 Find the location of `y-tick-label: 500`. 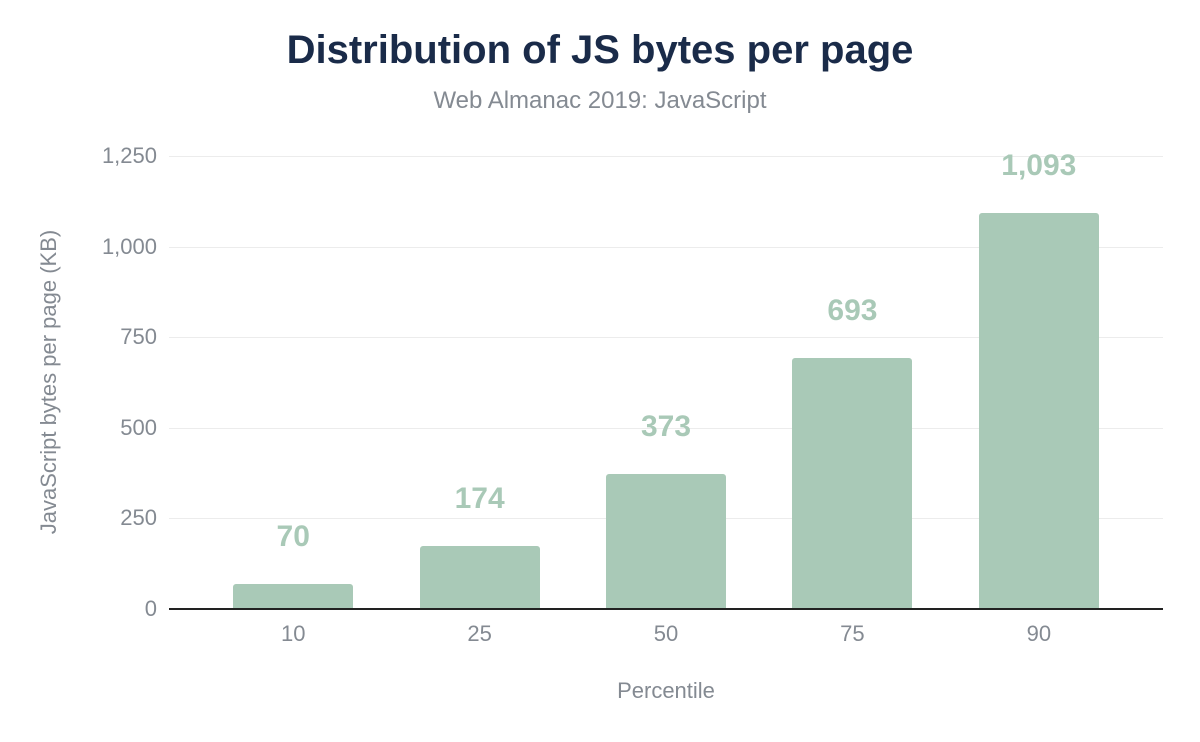

y-tick-label: 500 is located at coordinates (138, 427).